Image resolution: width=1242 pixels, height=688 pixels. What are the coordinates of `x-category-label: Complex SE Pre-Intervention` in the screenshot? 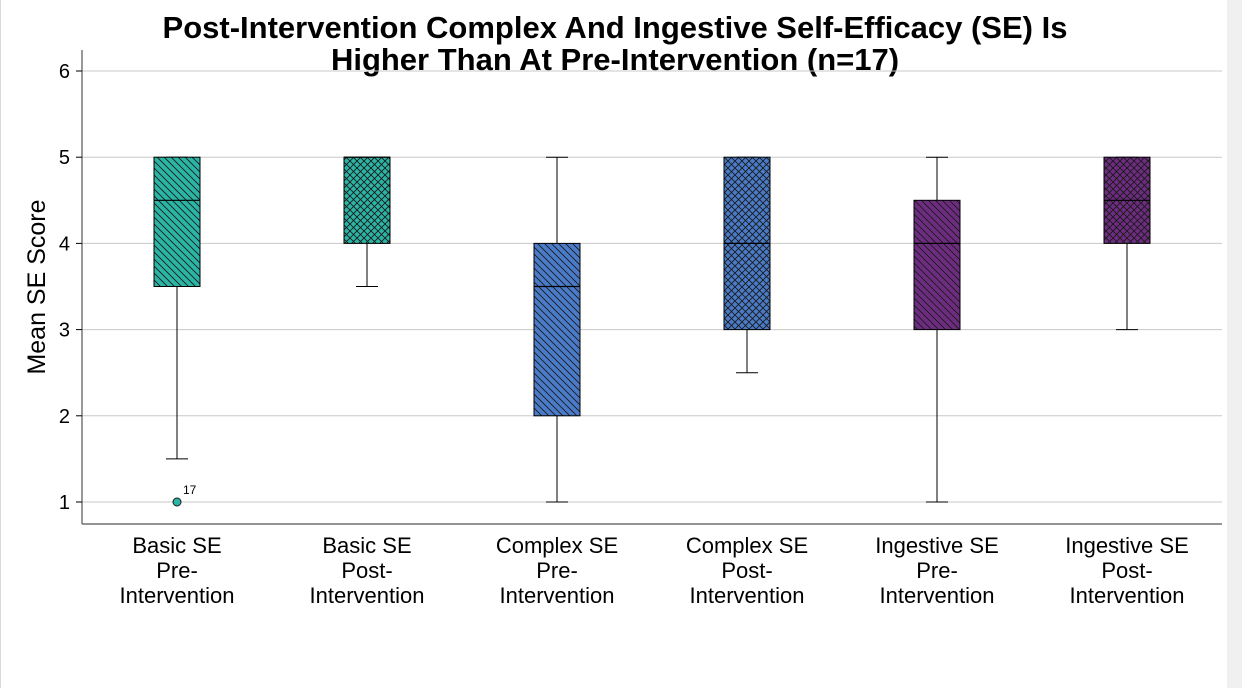 It's located at (557, 570).